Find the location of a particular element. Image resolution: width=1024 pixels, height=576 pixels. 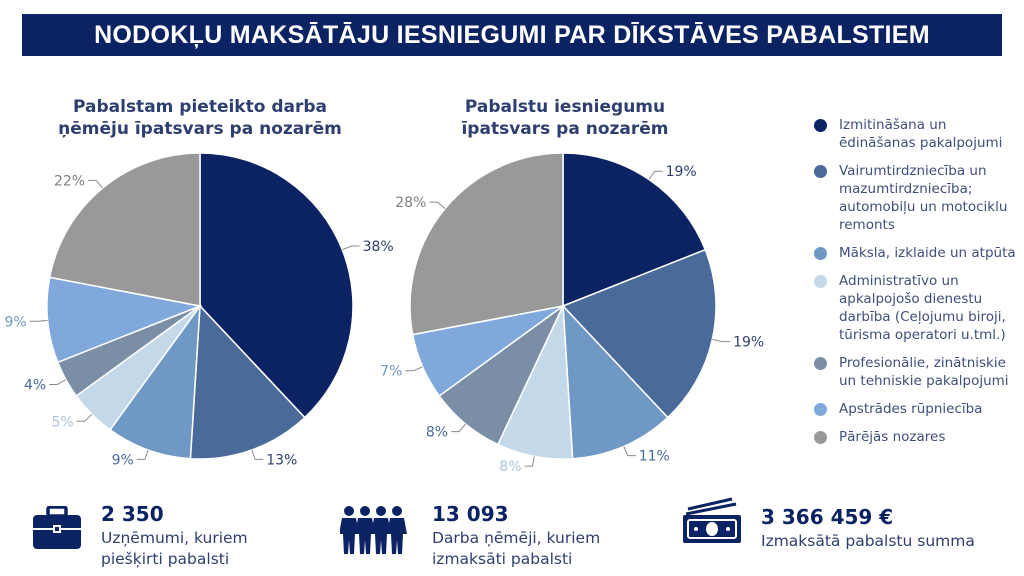

stat-amount-value: 3 366 459 € is located at coordinates (827, 517).